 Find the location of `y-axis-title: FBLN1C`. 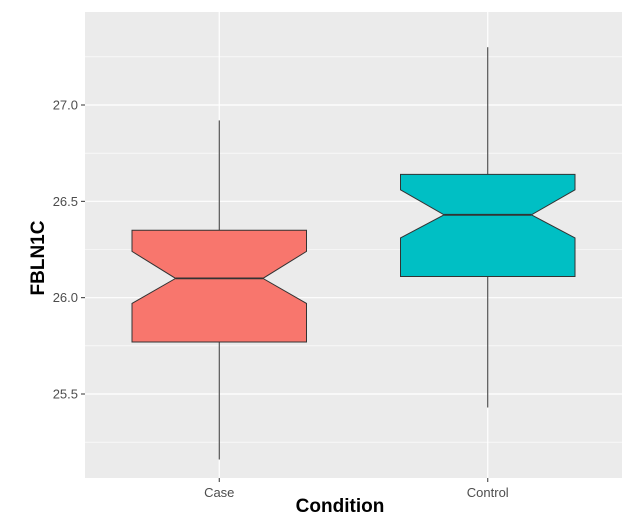

y-axis-title: FBLN1C is located at coordinates (38, 257).